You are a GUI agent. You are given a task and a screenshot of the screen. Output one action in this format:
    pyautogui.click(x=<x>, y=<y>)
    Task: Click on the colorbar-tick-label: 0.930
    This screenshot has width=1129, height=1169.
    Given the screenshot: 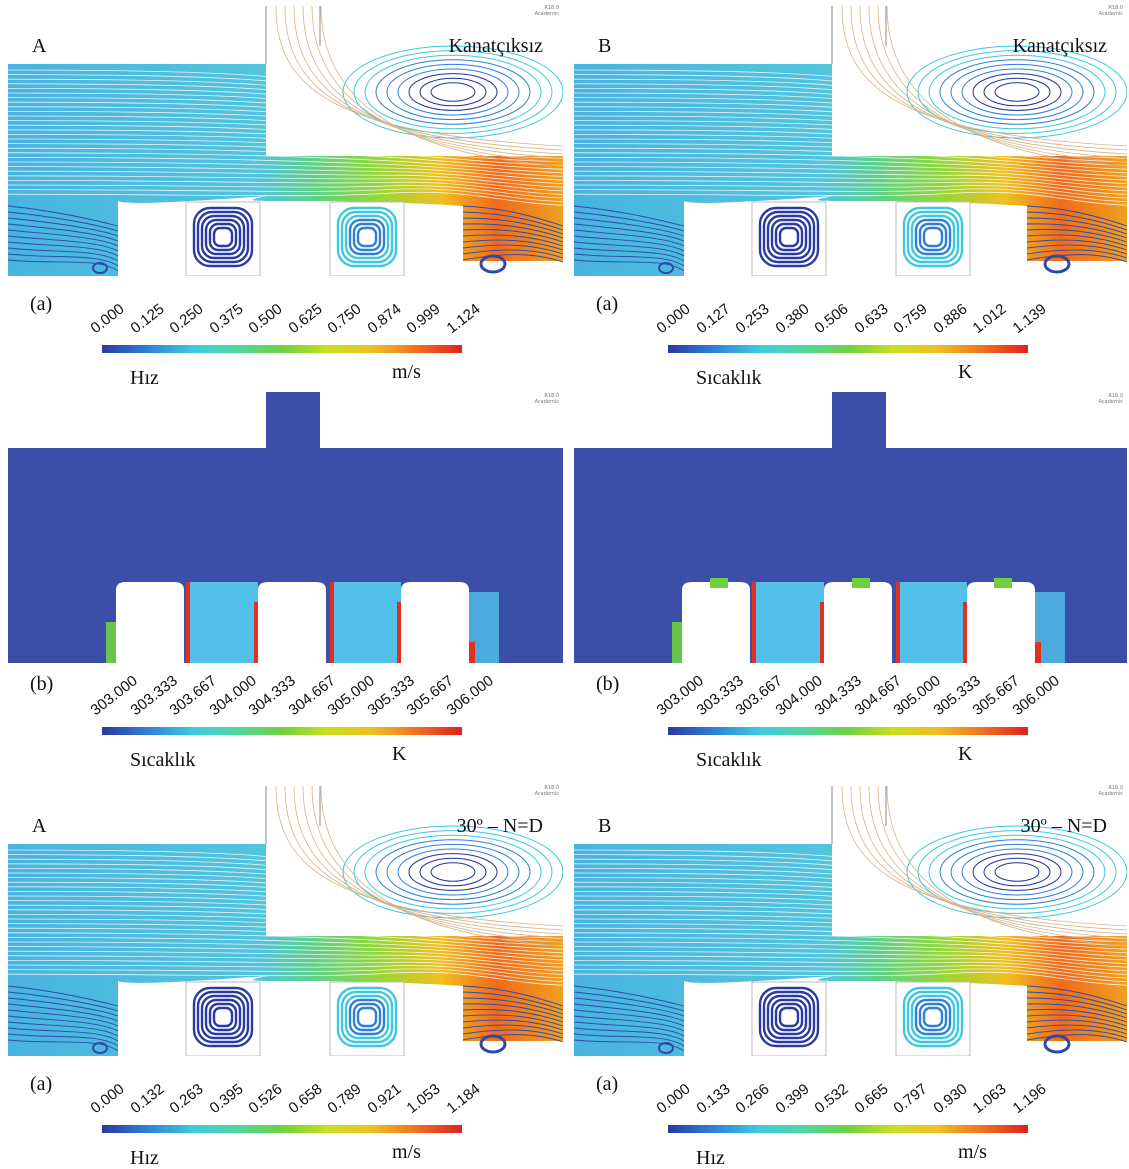 What is the action you would take?
    pyautogui.click(x=950, y=1098)
    